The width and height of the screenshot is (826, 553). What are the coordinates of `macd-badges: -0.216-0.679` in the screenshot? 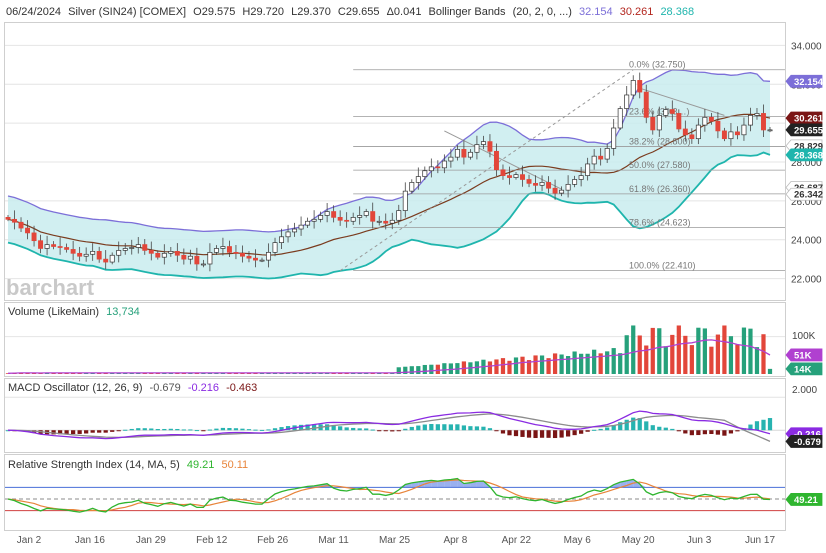 It's located at (804, 438).